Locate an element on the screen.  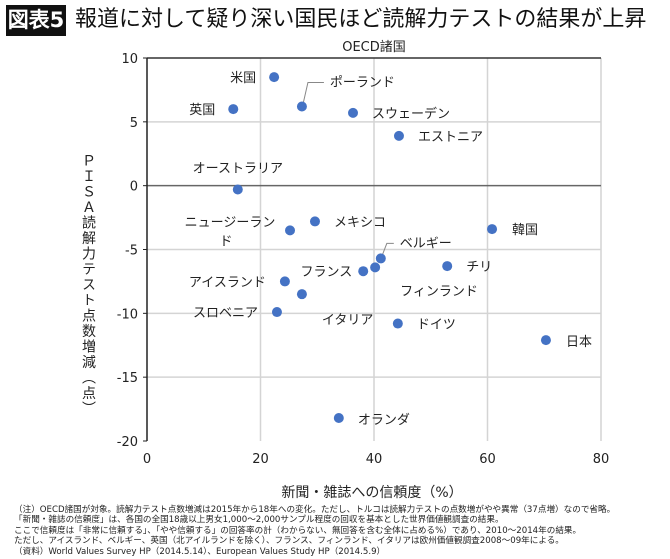
y-tick-label: 10 is located at coordinates (129, 59).